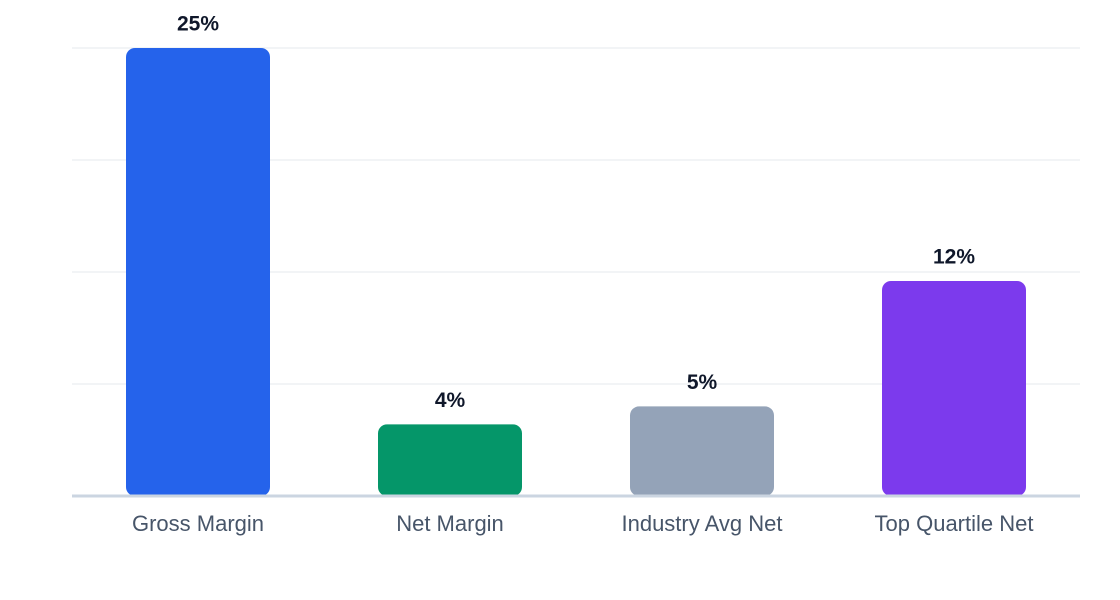 The width and height of the screenshot is (1120, 600). Describe the element at coordinates (701, 523) in the screenshot. I see `x-tick-label: Industry Avg Net` at that location.